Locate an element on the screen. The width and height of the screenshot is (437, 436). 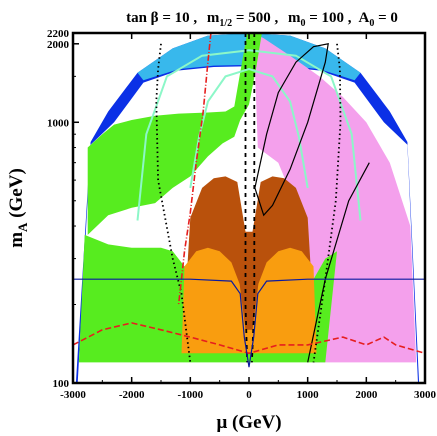
curve-dash-dot-red is located at coordinates (194, 169).